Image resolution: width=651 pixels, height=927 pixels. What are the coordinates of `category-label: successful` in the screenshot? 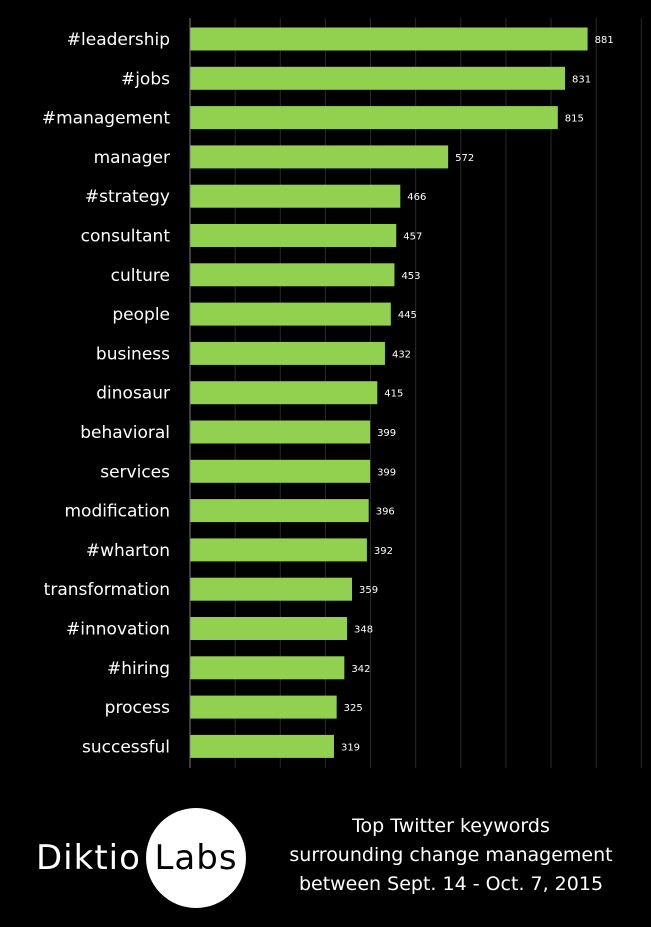 It's located at (126, 747).